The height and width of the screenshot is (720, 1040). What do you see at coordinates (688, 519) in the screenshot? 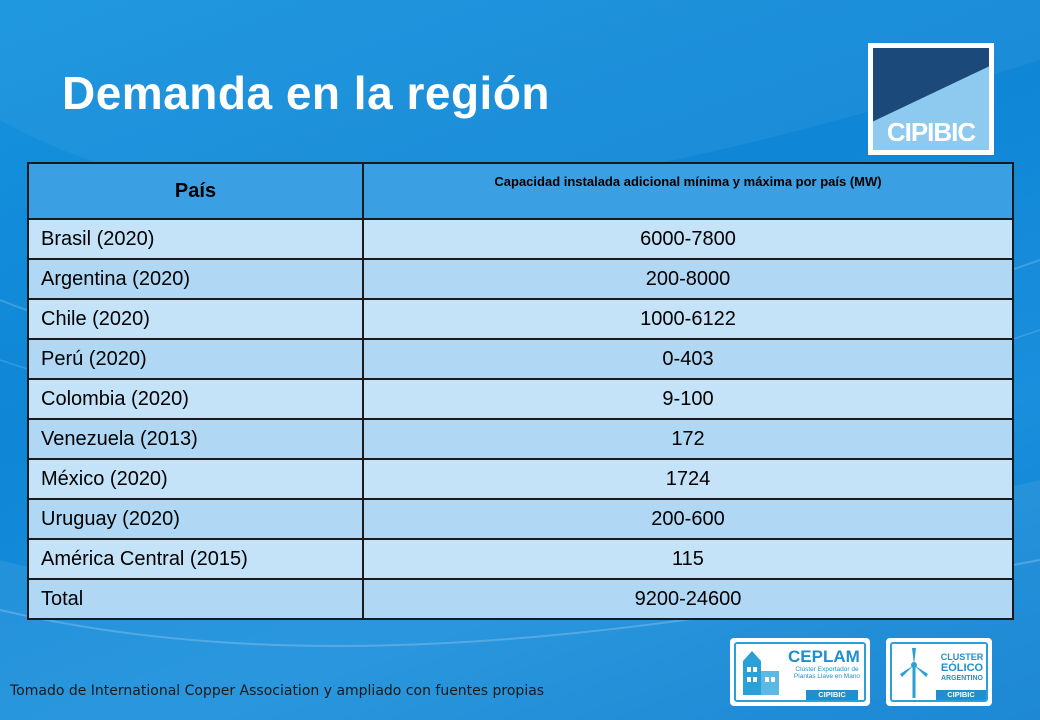
I see `capacity-cell: 200-600` at bounding box center [688, 519].